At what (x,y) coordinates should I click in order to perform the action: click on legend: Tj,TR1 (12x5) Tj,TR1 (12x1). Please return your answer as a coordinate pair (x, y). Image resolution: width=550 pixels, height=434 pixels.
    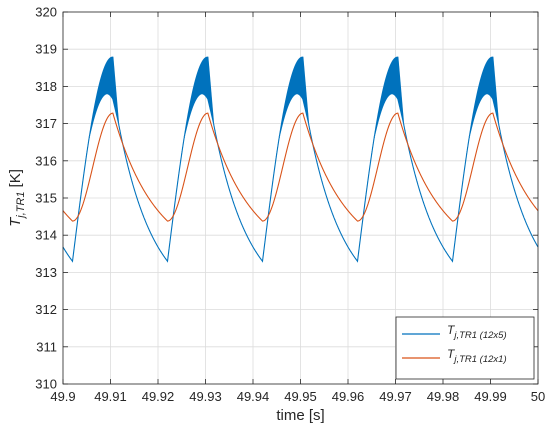
    Looking at the image, I should click on (465, 348).